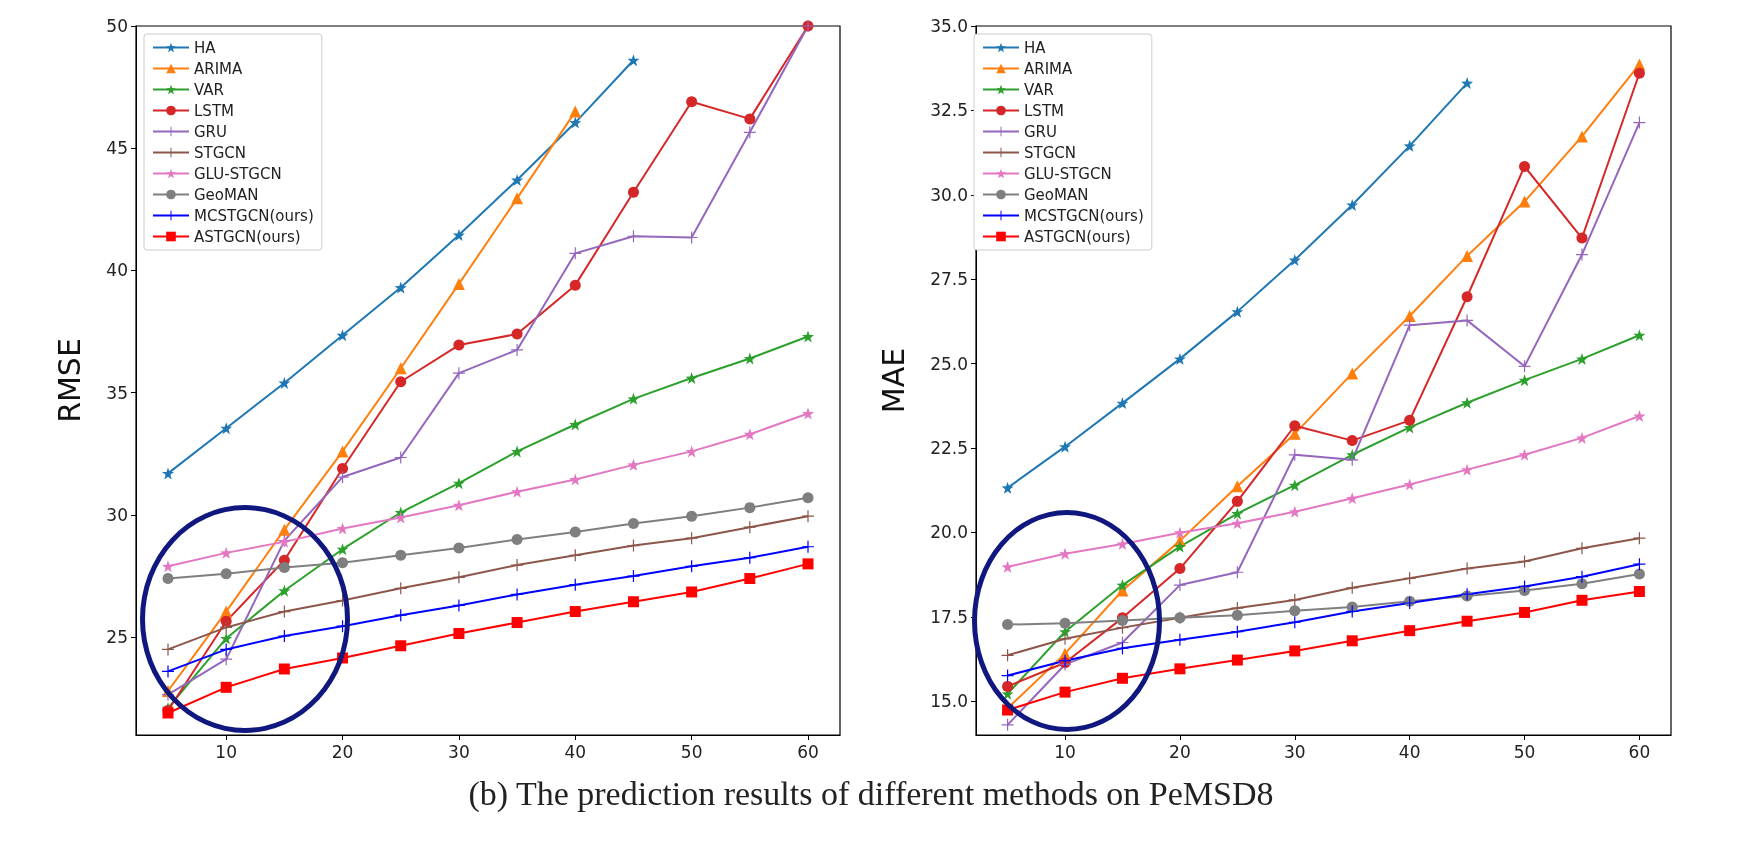 This screenshot has width=1742, height=850. Describe the element at coordinates (1044, 110) in the screenshot. I see `legend-label: LSTM` at that location.